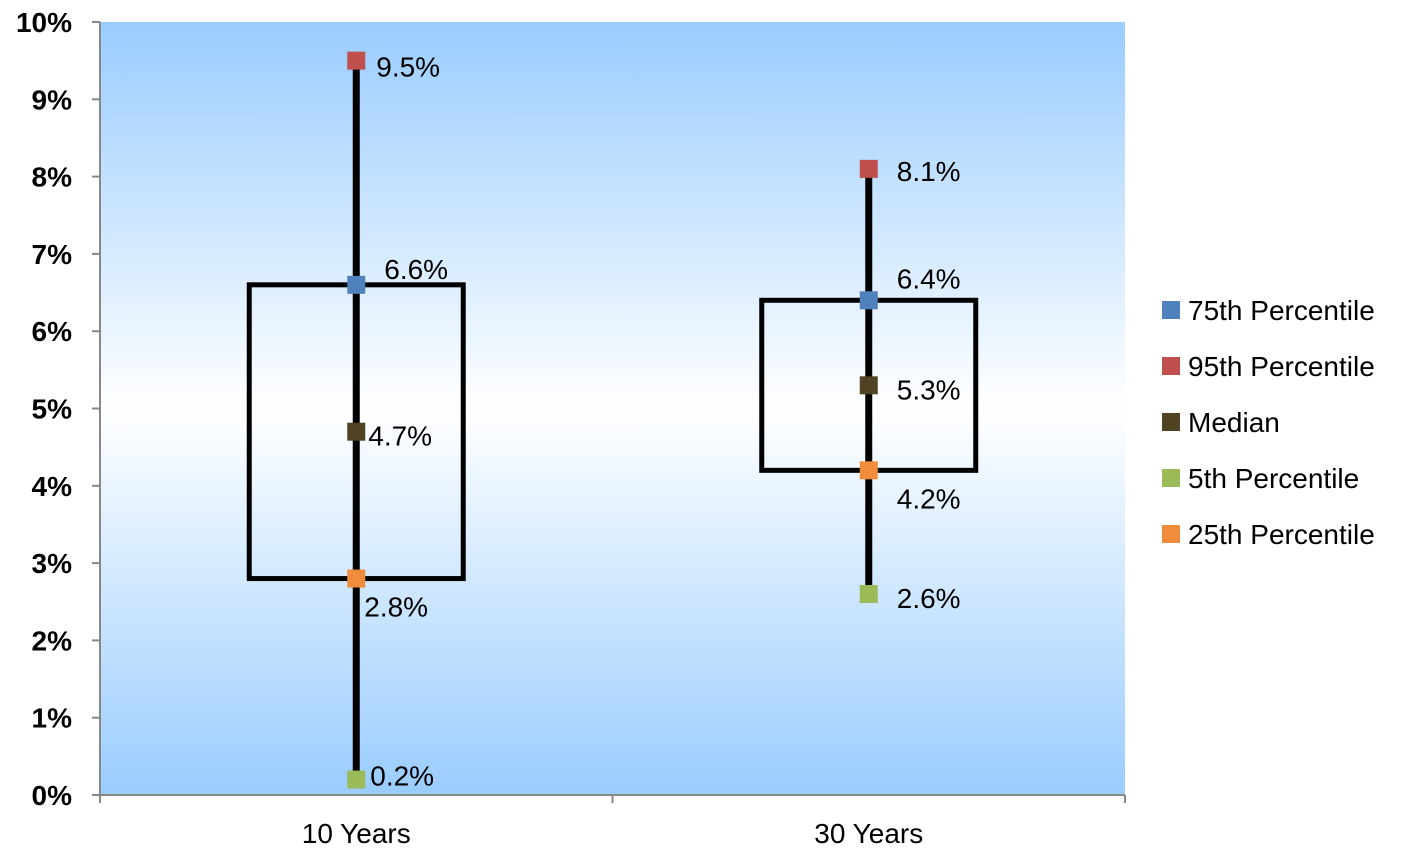  What do you see at coordinates (929, 498) in the screenshot?
I see `data-label: 4.2%` at bounding box center [929, 498].